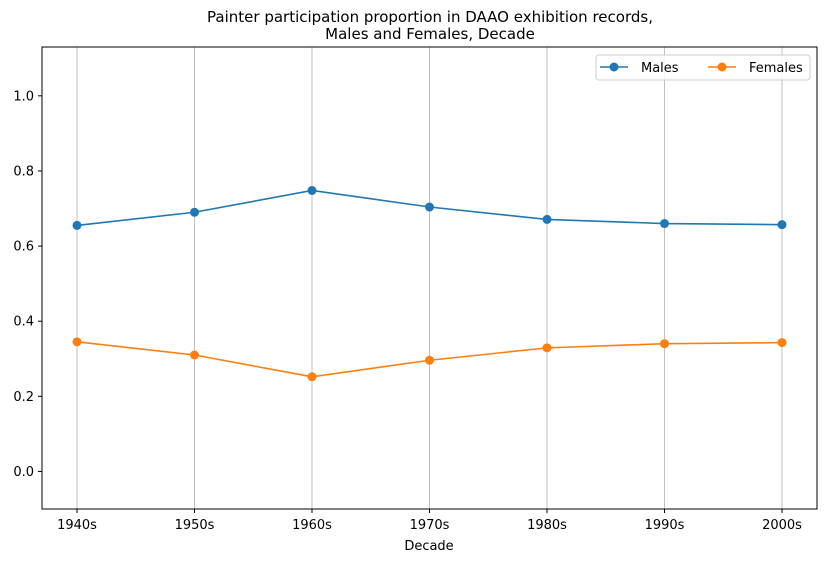 This screenshot has height=563, width=826. What do you see at coordinates (776, 68) in the screenshot?
I see `legend-label-females: Females` at bounding box center [776, 68].